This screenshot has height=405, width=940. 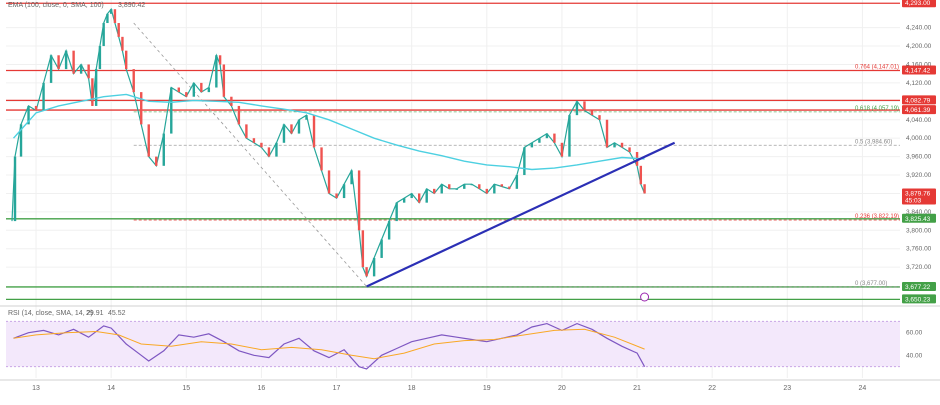 What do you see at coordinates (913, 200) in the screenshot?
I see `price-badge-sublabel-4: 45:03` at bounding box center [913, 200].